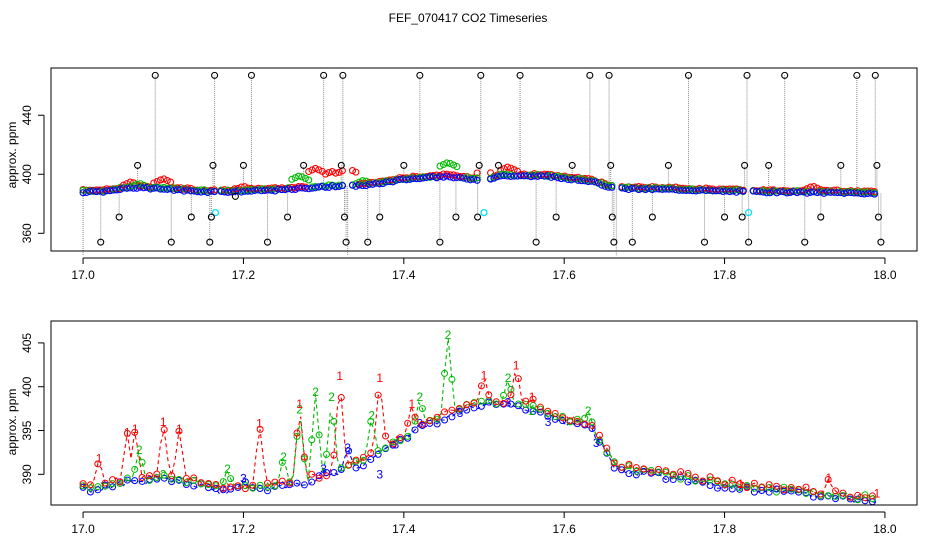 Image resolution: width=936 pixels, height=540 pixels. Describe the element at coordinates (885, 529) in the screenshot. I see `bottom-x-tick-label: 18.0` at that location.